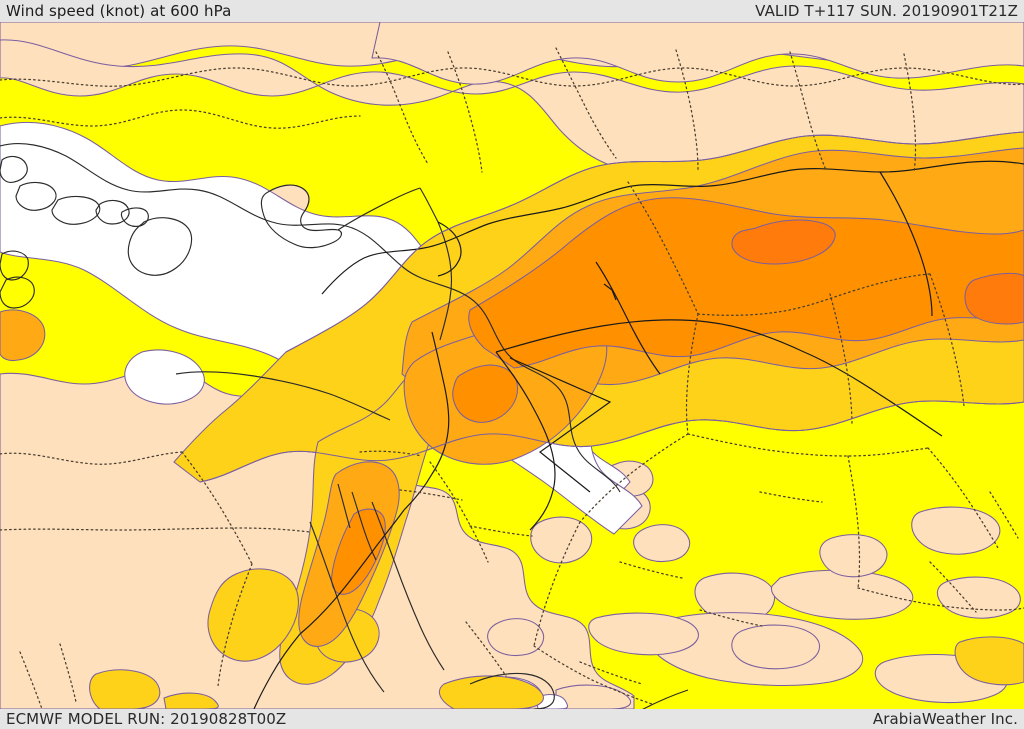 The width and height of the screenshot is (1024, 729). I want to click on attribution-label: ArabiaWeather Inc., so click(945, 719).